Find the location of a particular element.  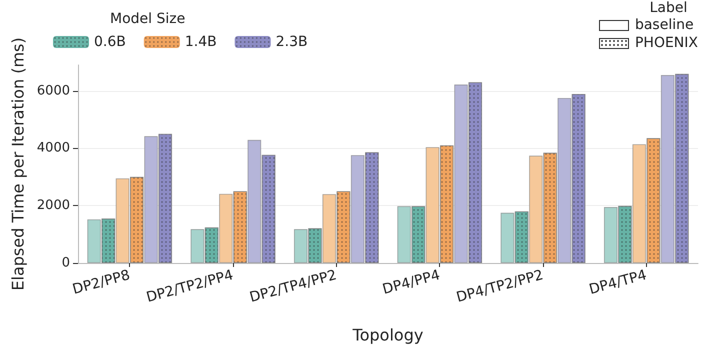

y-tick-label: 2000 is located at coordinates (53, 206).